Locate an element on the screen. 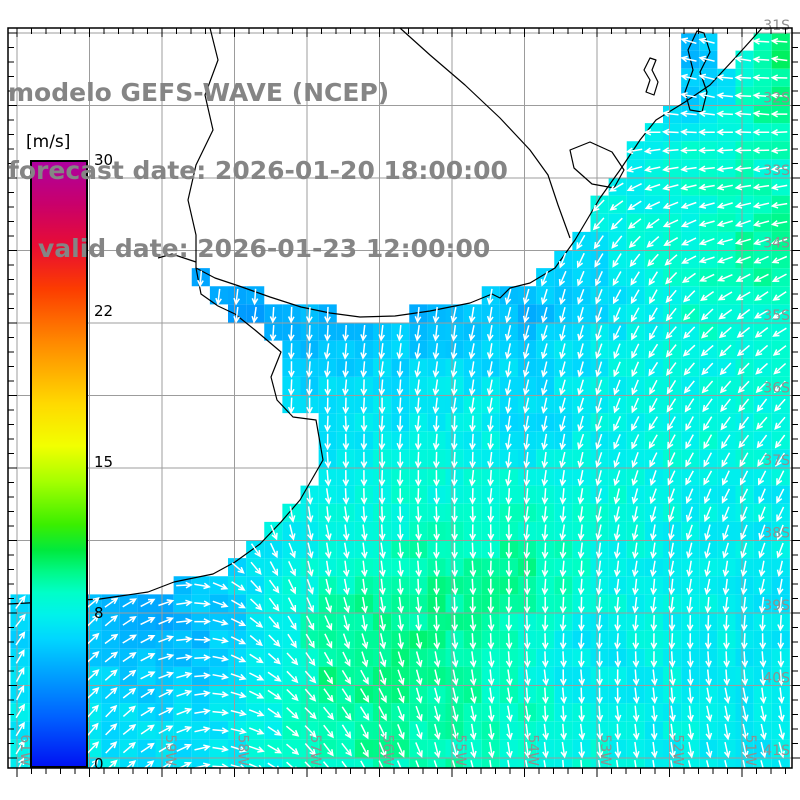 The height and width of the screenshot is (800, 800). lagoon-arm-outline is located at coordinates (651, 76).